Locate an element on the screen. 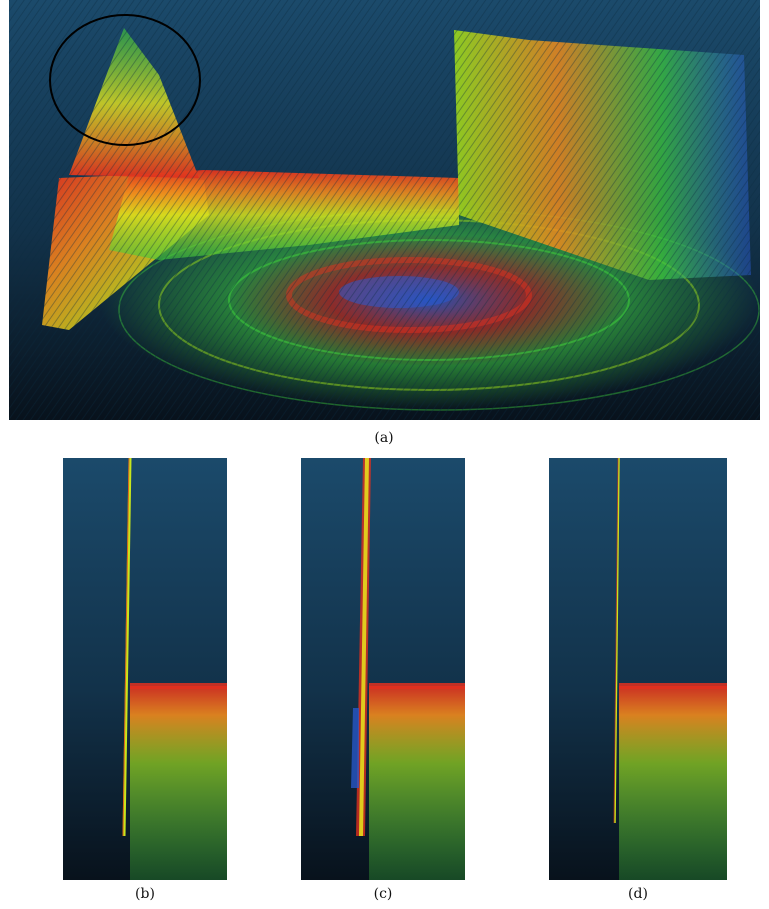  panel-caption-c: (c) is located at coordinates (383, 894).